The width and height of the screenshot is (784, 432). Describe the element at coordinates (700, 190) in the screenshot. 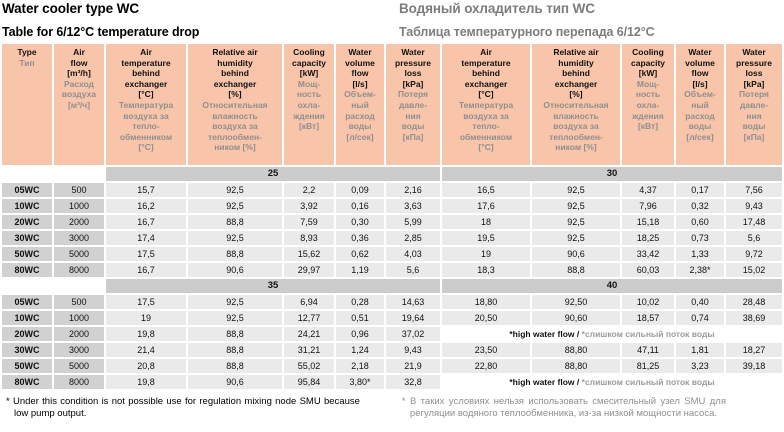

I see `value-cell: 0,17` at that location.